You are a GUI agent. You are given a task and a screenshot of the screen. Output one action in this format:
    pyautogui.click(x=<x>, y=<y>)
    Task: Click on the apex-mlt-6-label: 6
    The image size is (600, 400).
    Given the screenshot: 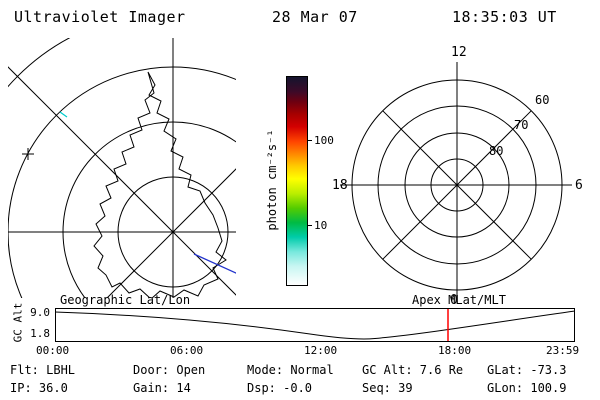 What is the action you would take?
    pyautogui.click(x=579, y=185)
    